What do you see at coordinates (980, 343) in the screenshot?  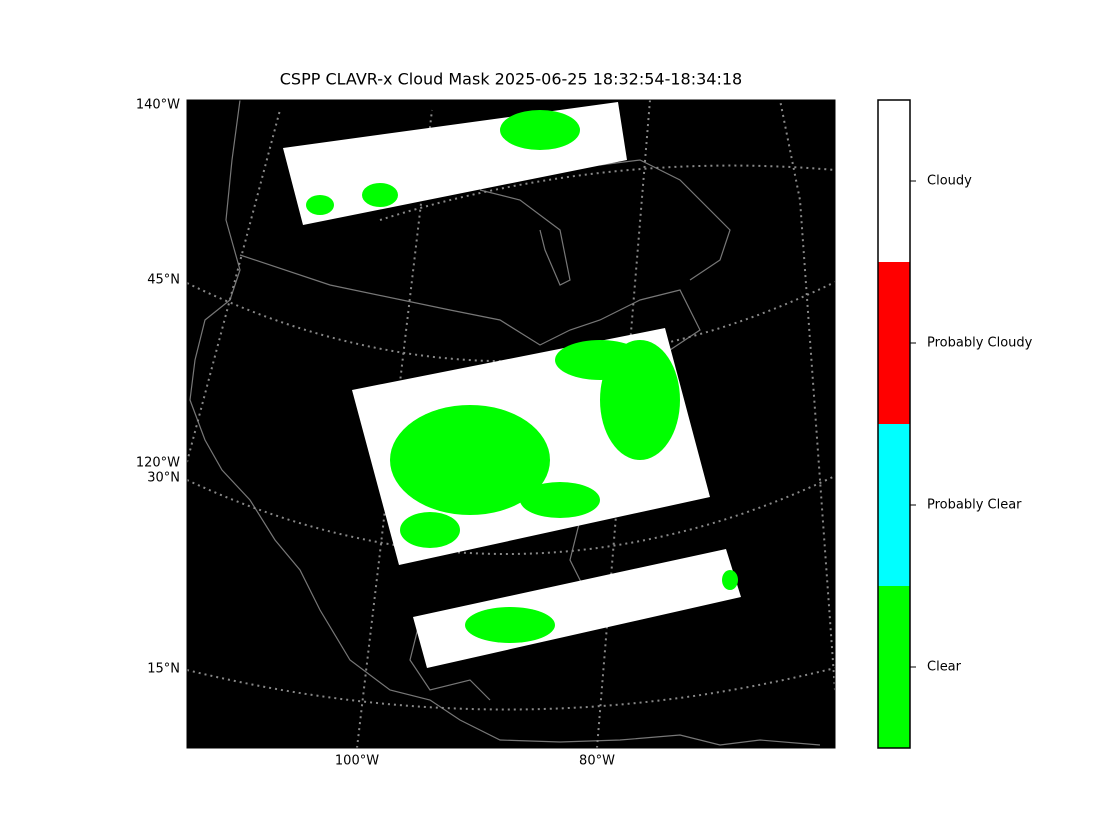 I see `colorbar-label: Probably Cloudy` at bounding box center [980, 343].